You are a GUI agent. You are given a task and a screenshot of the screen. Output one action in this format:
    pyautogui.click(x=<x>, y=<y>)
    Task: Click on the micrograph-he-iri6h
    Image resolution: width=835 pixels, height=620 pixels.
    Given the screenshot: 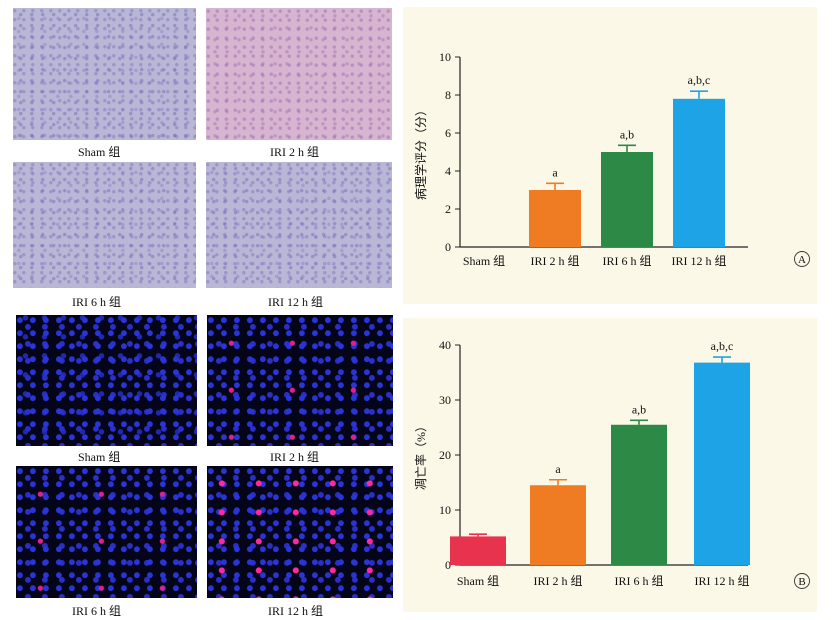 What is the action you would take?
    pyautogui.click(x=104, y=225)
    